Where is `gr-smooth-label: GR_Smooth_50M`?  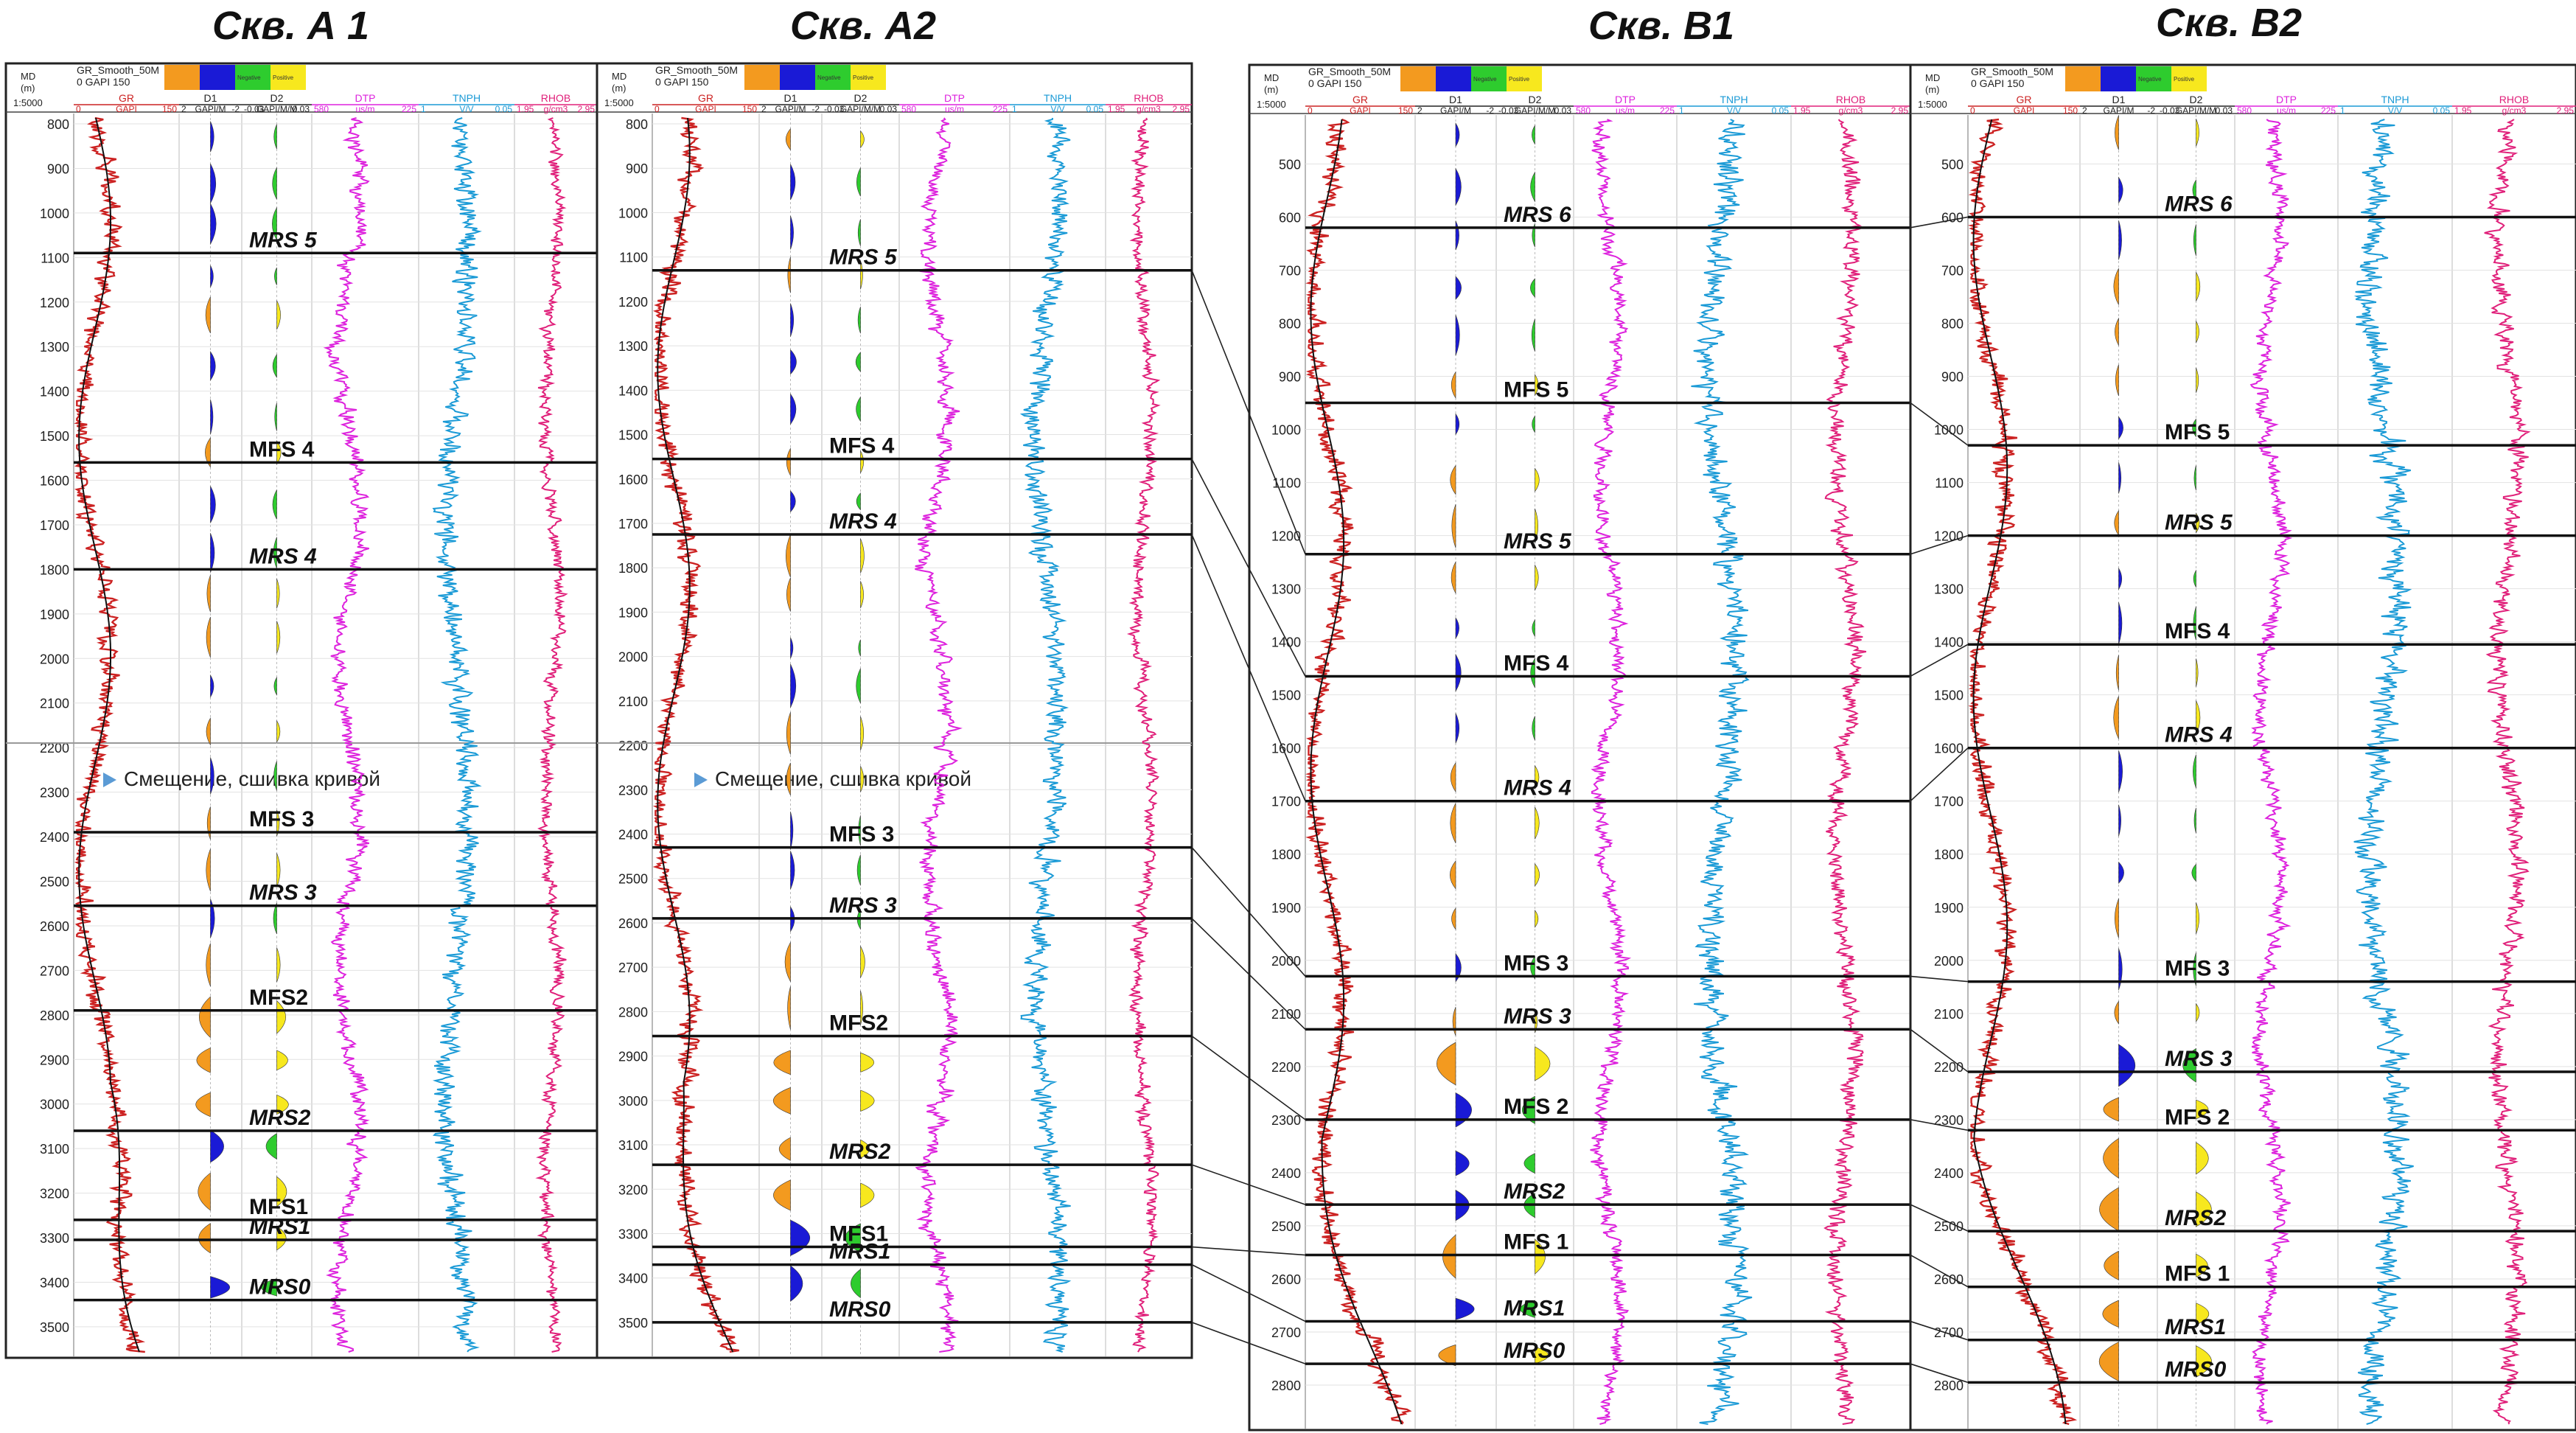 gr-smooth-label: GR_Smooth_50M is located at coordinates (2012, 71).